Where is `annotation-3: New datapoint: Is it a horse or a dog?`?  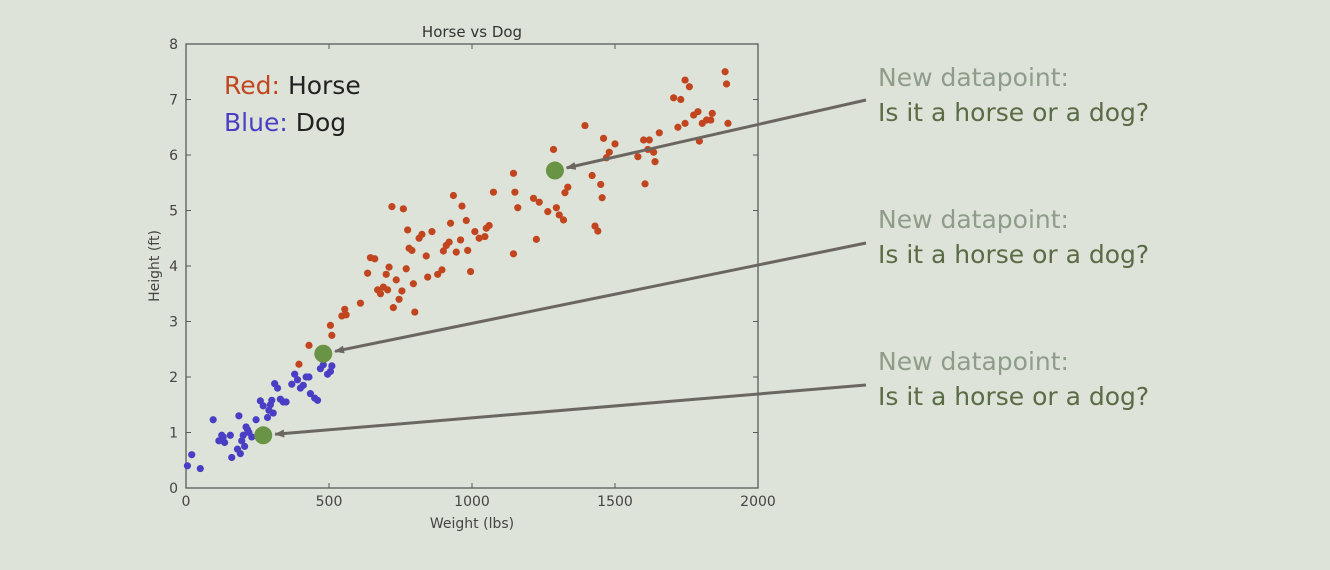
annotation-3: New datapoint: Is it a horse or a dog? is located at coordinates (1013, 379).